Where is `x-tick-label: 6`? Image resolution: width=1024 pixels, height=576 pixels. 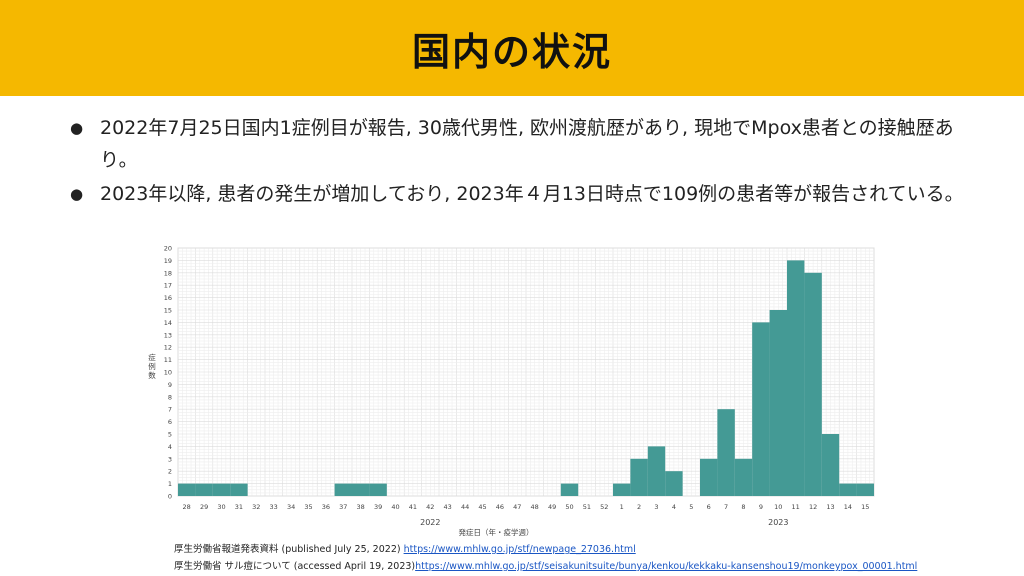 x-tick-label: 6 is located at coordinates (709, 507).